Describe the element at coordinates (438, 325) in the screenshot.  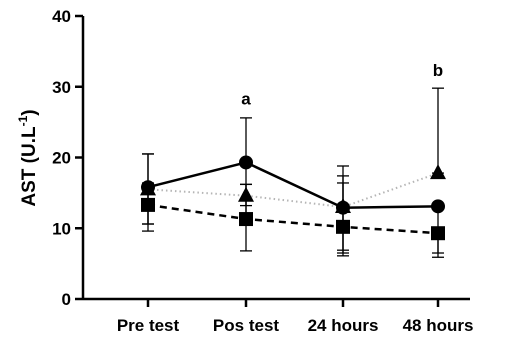
I see `x-tick-label-3: 48 hours` at that location.